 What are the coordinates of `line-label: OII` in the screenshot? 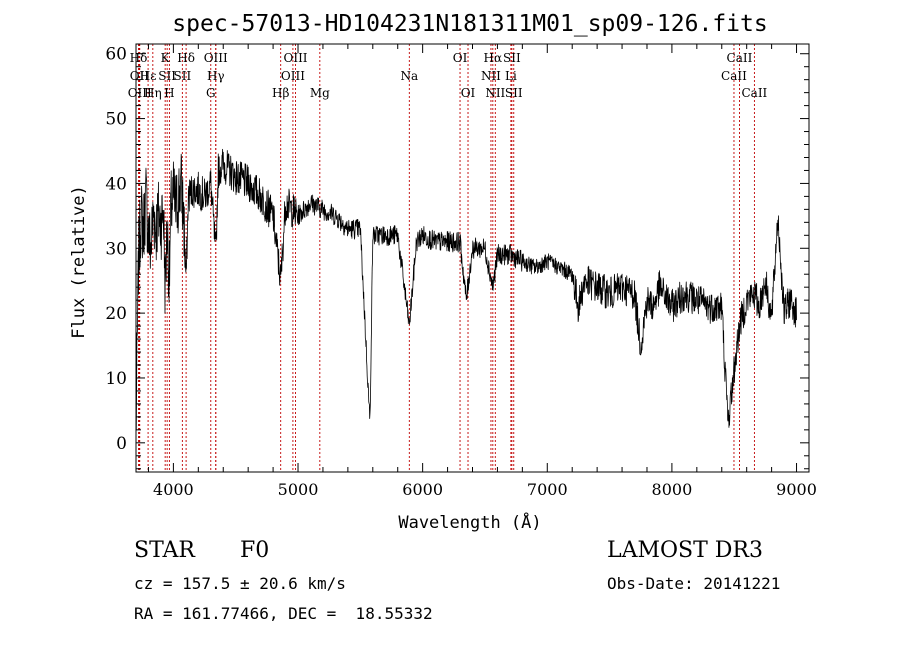 It's located at (140, 76).